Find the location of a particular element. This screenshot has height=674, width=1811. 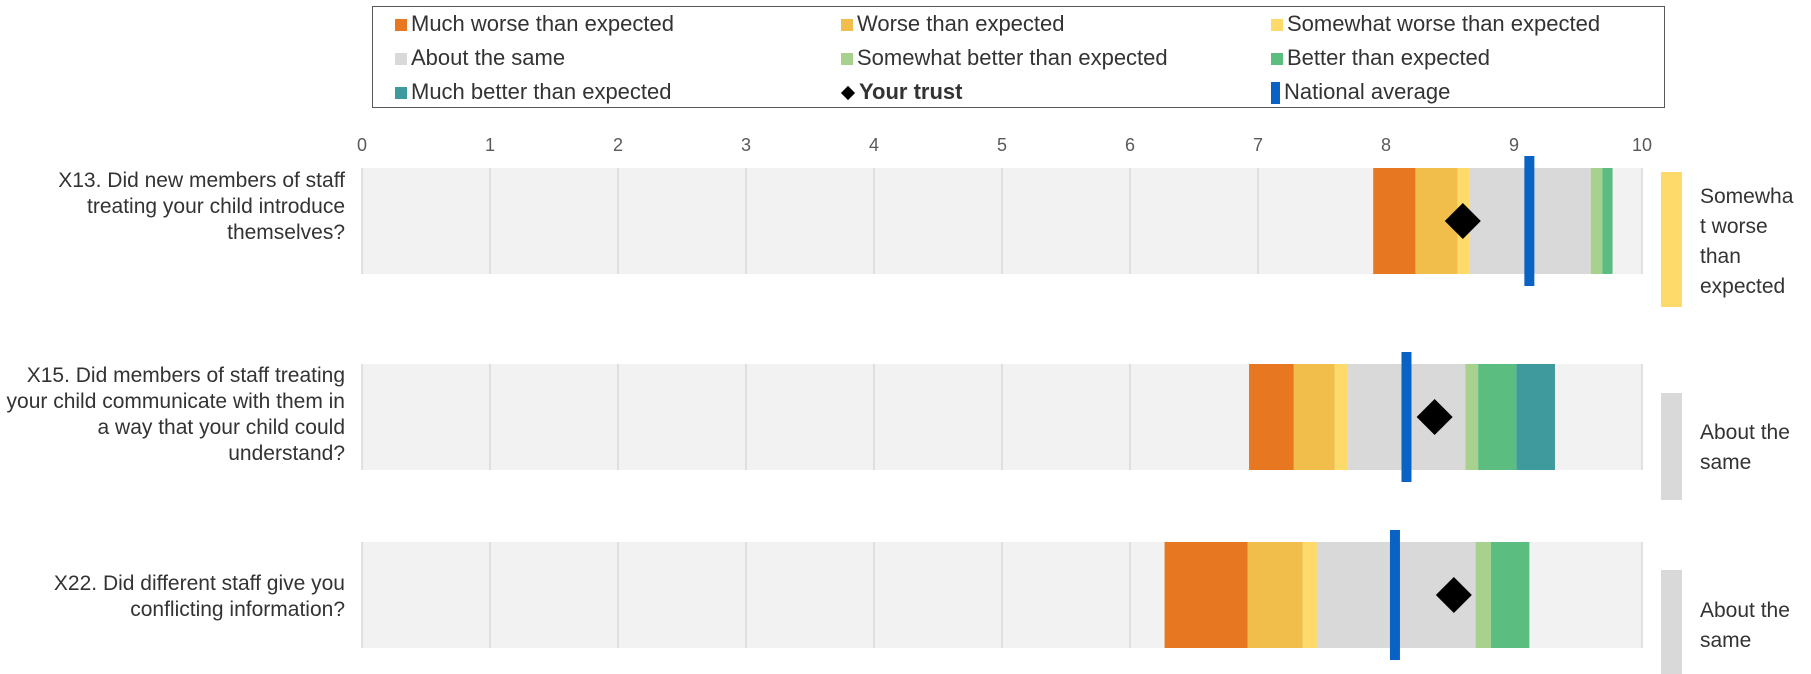

legend-item-much-better: Much better than expected is located at coordinates (533, 92).